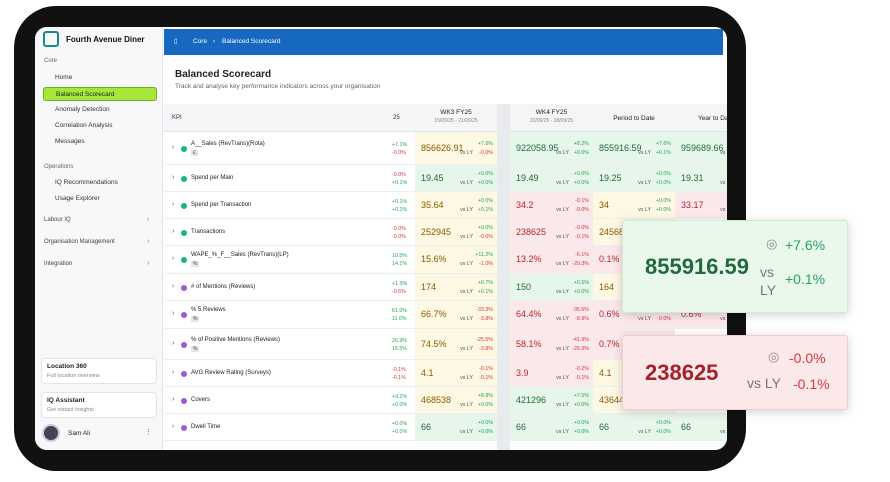 The image size is (890, 482). I want to click on kpi-cell: 64.4% -35.6% vs LY -8.9%, so click(551, 314).